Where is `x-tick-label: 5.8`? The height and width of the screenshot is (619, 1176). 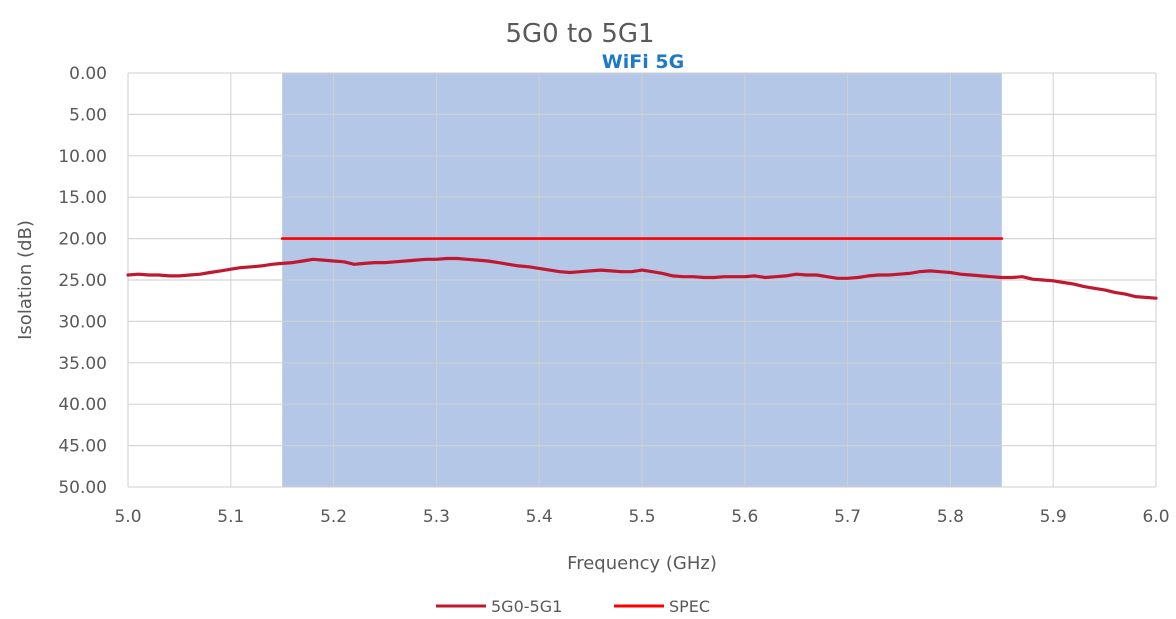 x-tick-label: 5.8 is located at coordinates (950, 517).